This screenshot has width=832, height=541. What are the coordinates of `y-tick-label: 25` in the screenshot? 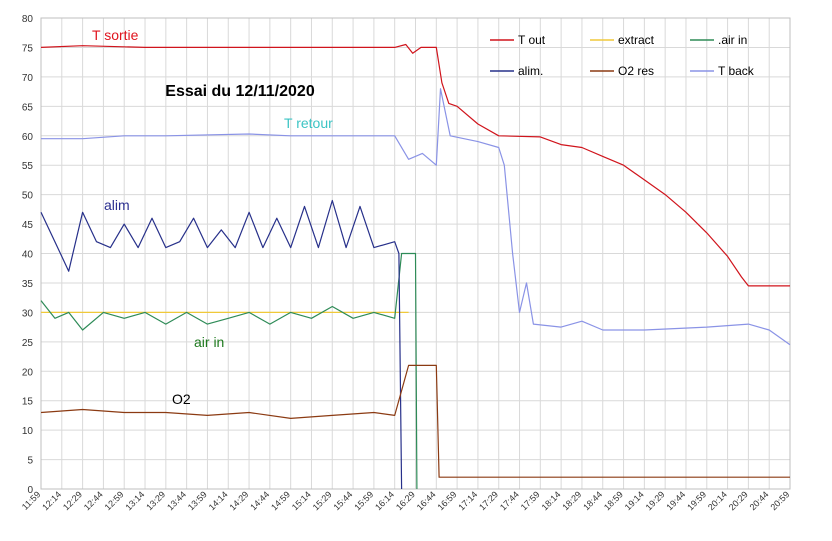 It's located at (28, 343).